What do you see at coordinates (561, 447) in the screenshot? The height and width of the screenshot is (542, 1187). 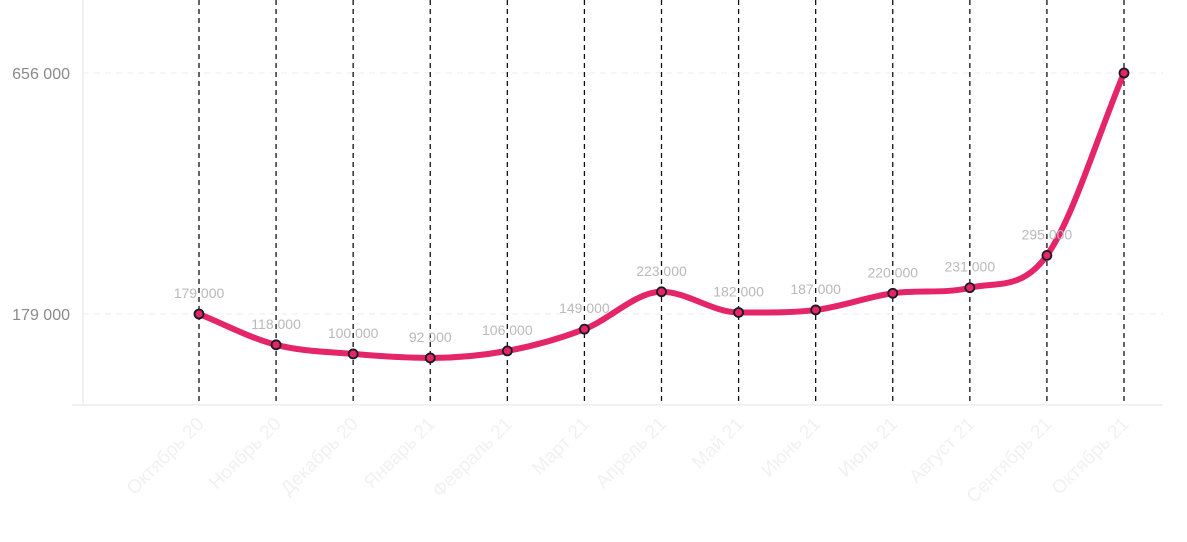 I see `x-tick-label: Март 21` at bounding box center [561, 447].